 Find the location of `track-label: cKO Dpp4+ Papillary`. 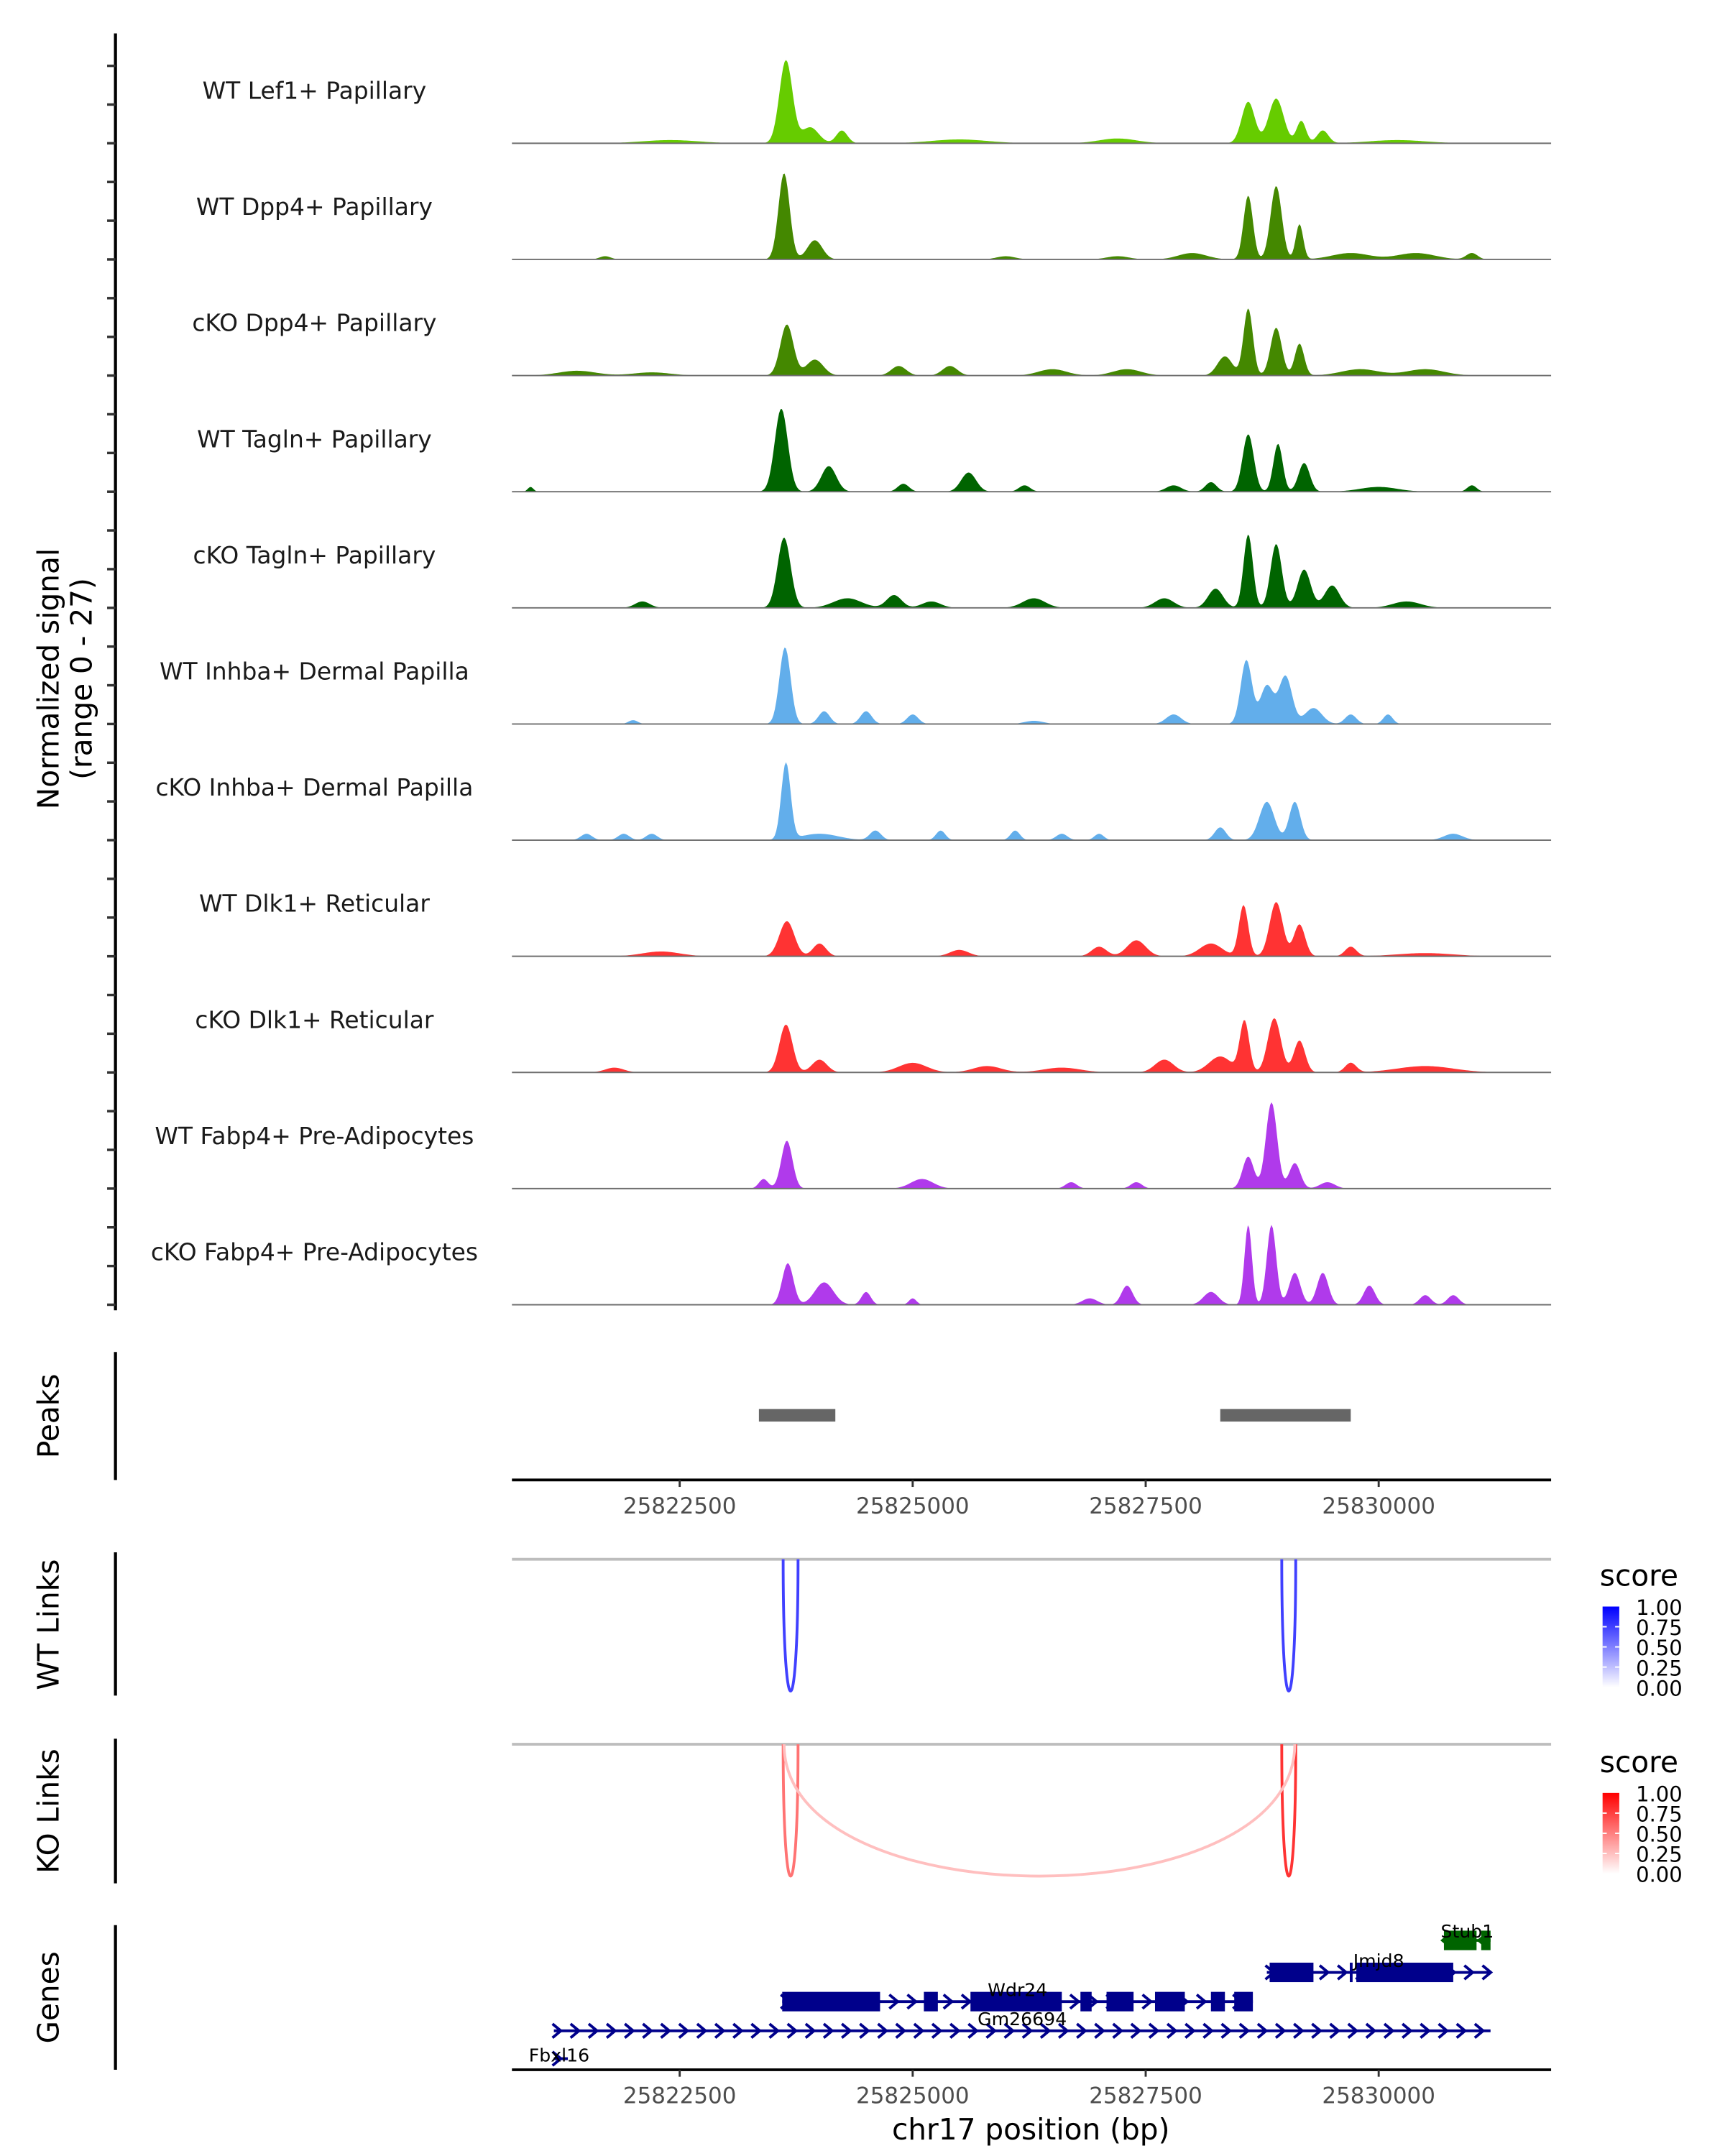

track-label: cKO Dpp4+ Papillary is located at coordinates (314, 323).